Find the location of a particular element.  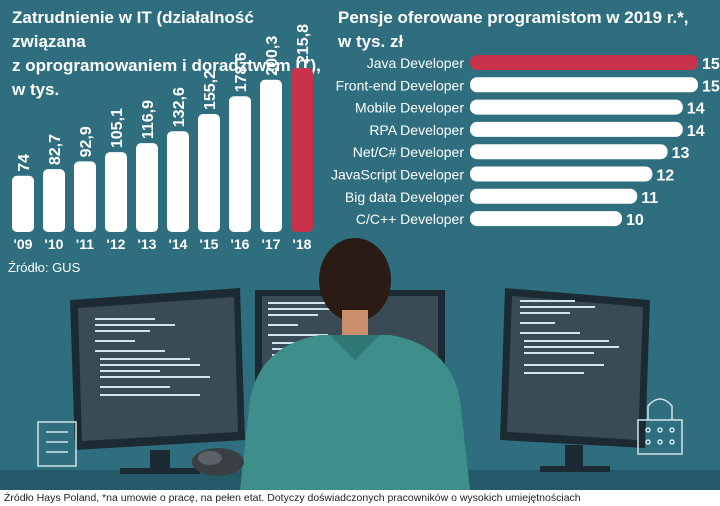

salary-value-label: 12 is located at coordinates (665, 176).